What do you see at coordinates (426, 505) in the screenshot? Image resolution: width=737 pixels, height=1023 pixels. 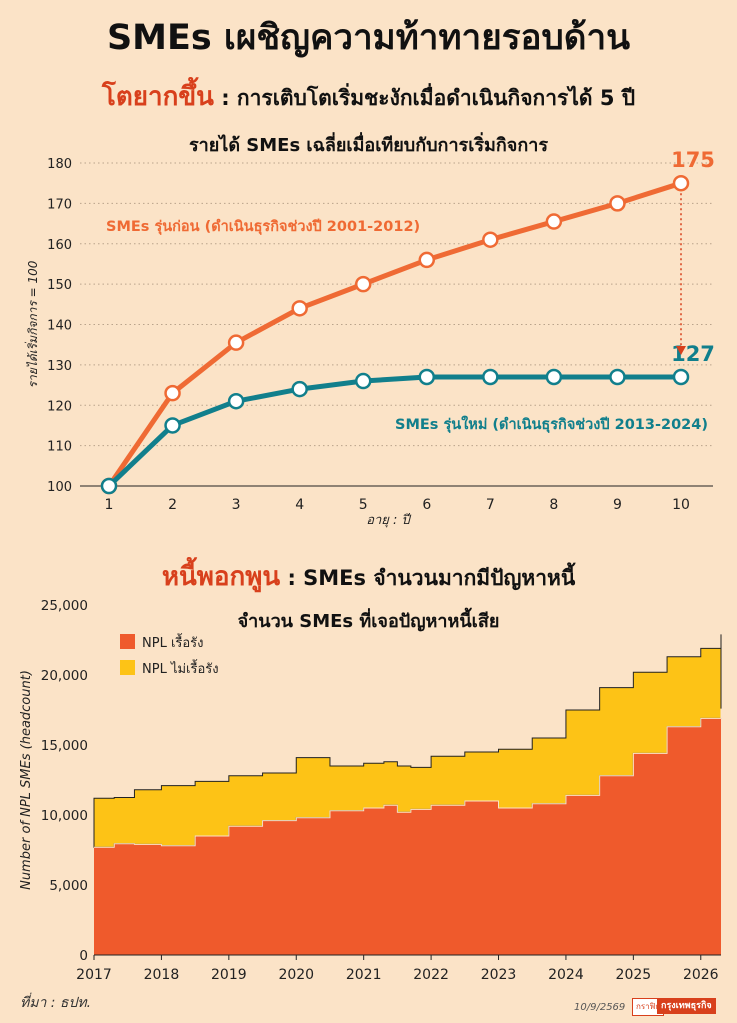 I see `x-tick-label: 6` at bounding box center [426, 505].